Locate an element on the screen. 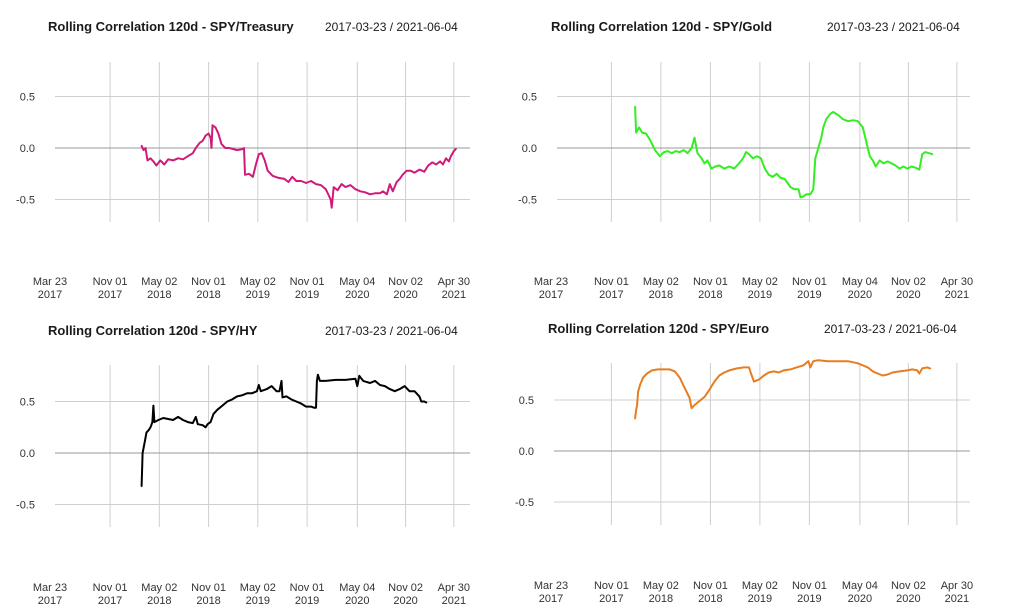 The width and height of the screenshot is (1024, 614). chart-title: Rolling Correlation 120d - SPY/Treasury is located at coordinates (171, 26).